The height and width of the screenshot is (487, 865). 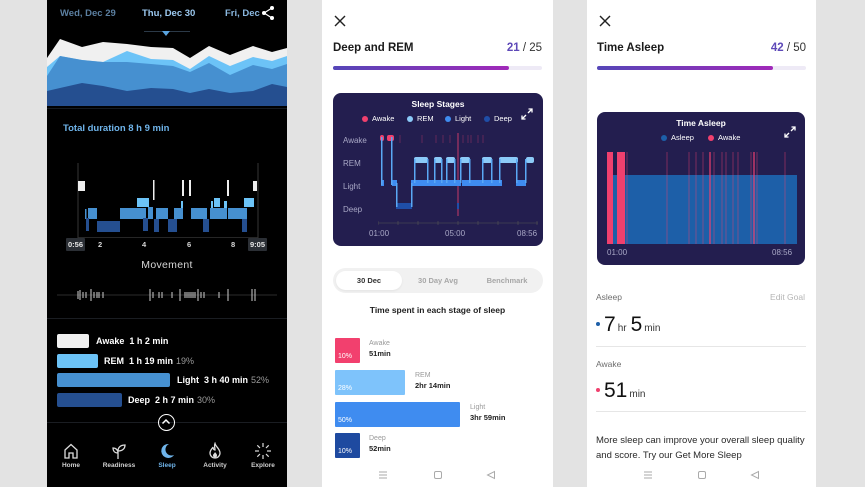 I want to click on share-icon, so click(x=268, y=13).